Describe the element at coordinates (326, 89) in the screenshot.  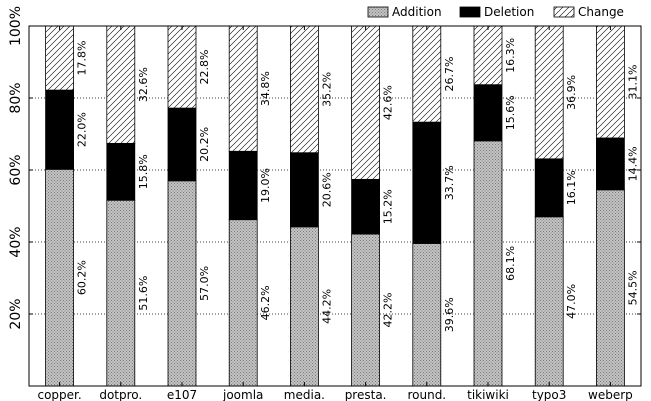
I see `data-label-change-4: 35.2%` at that location.